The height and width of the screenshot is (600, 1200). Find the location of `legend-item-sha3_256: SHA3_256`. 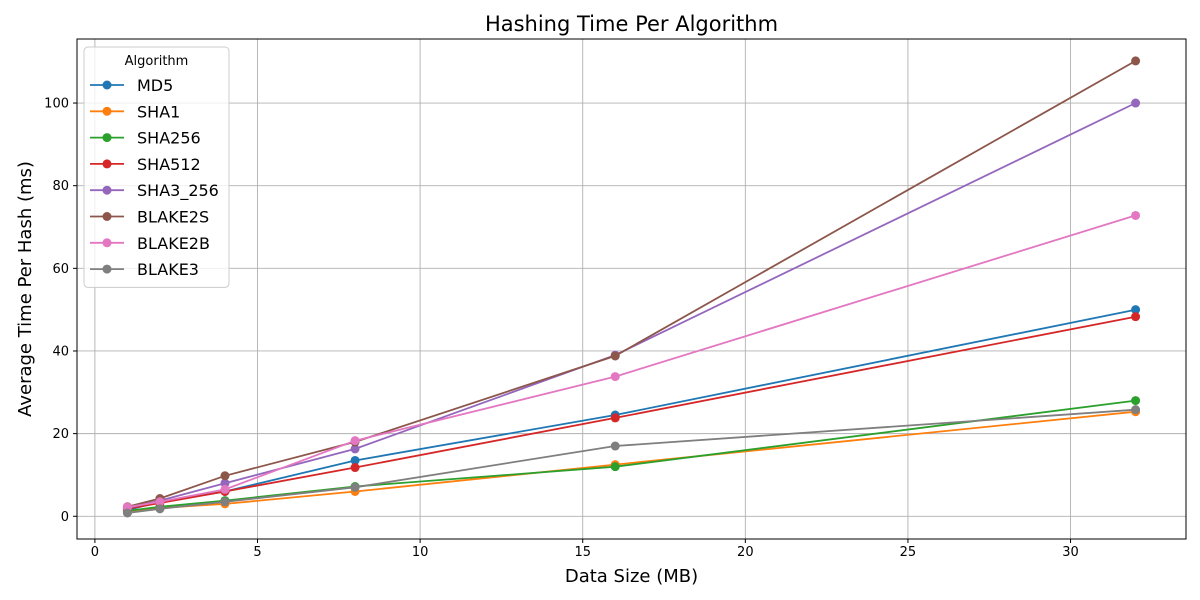

legend-item-sha3_256: SHA3_256 is located at coordinates (154, 191).